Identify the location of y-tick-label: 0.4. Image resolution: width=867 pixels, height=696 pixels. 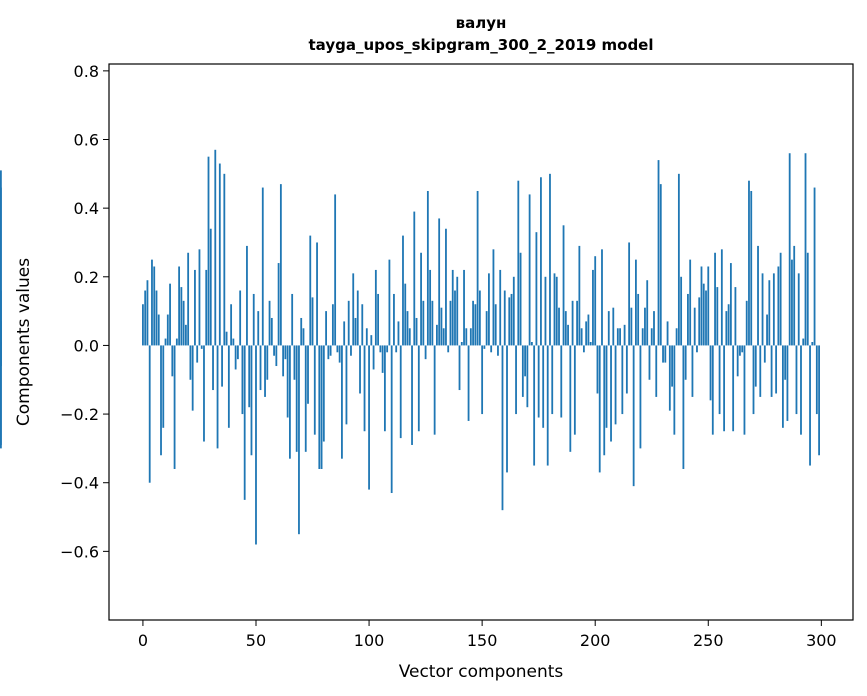
(86, 208).